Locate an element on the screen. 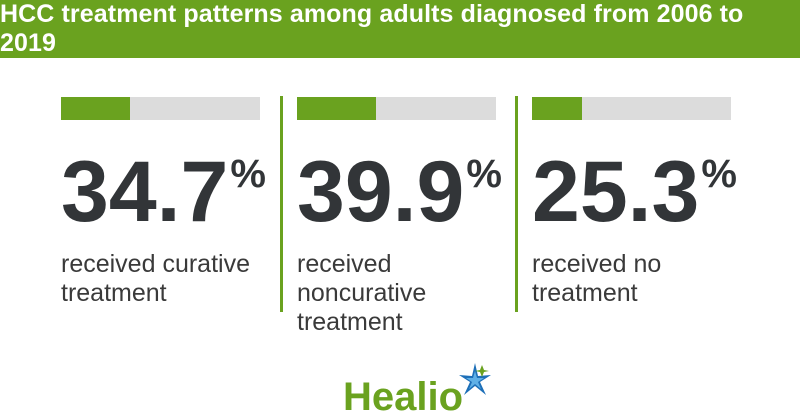 Image resolution: width=800 pixels, height=419 pixels. stat-number: 25.3 is located at coordinates (616, 192).